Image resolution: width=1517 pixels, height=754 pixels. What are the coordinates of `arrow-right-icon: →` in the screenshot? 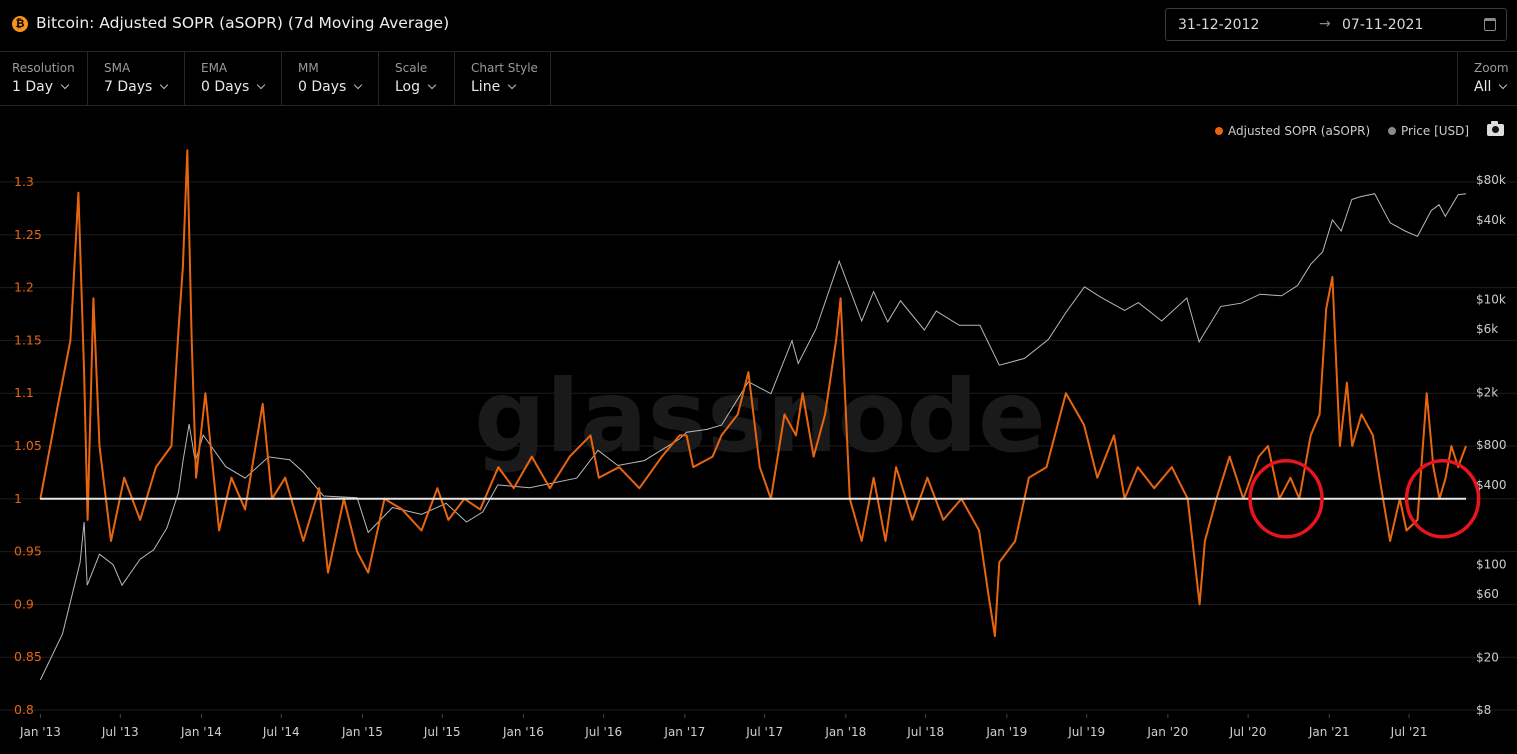 It's located at (1325, 24).